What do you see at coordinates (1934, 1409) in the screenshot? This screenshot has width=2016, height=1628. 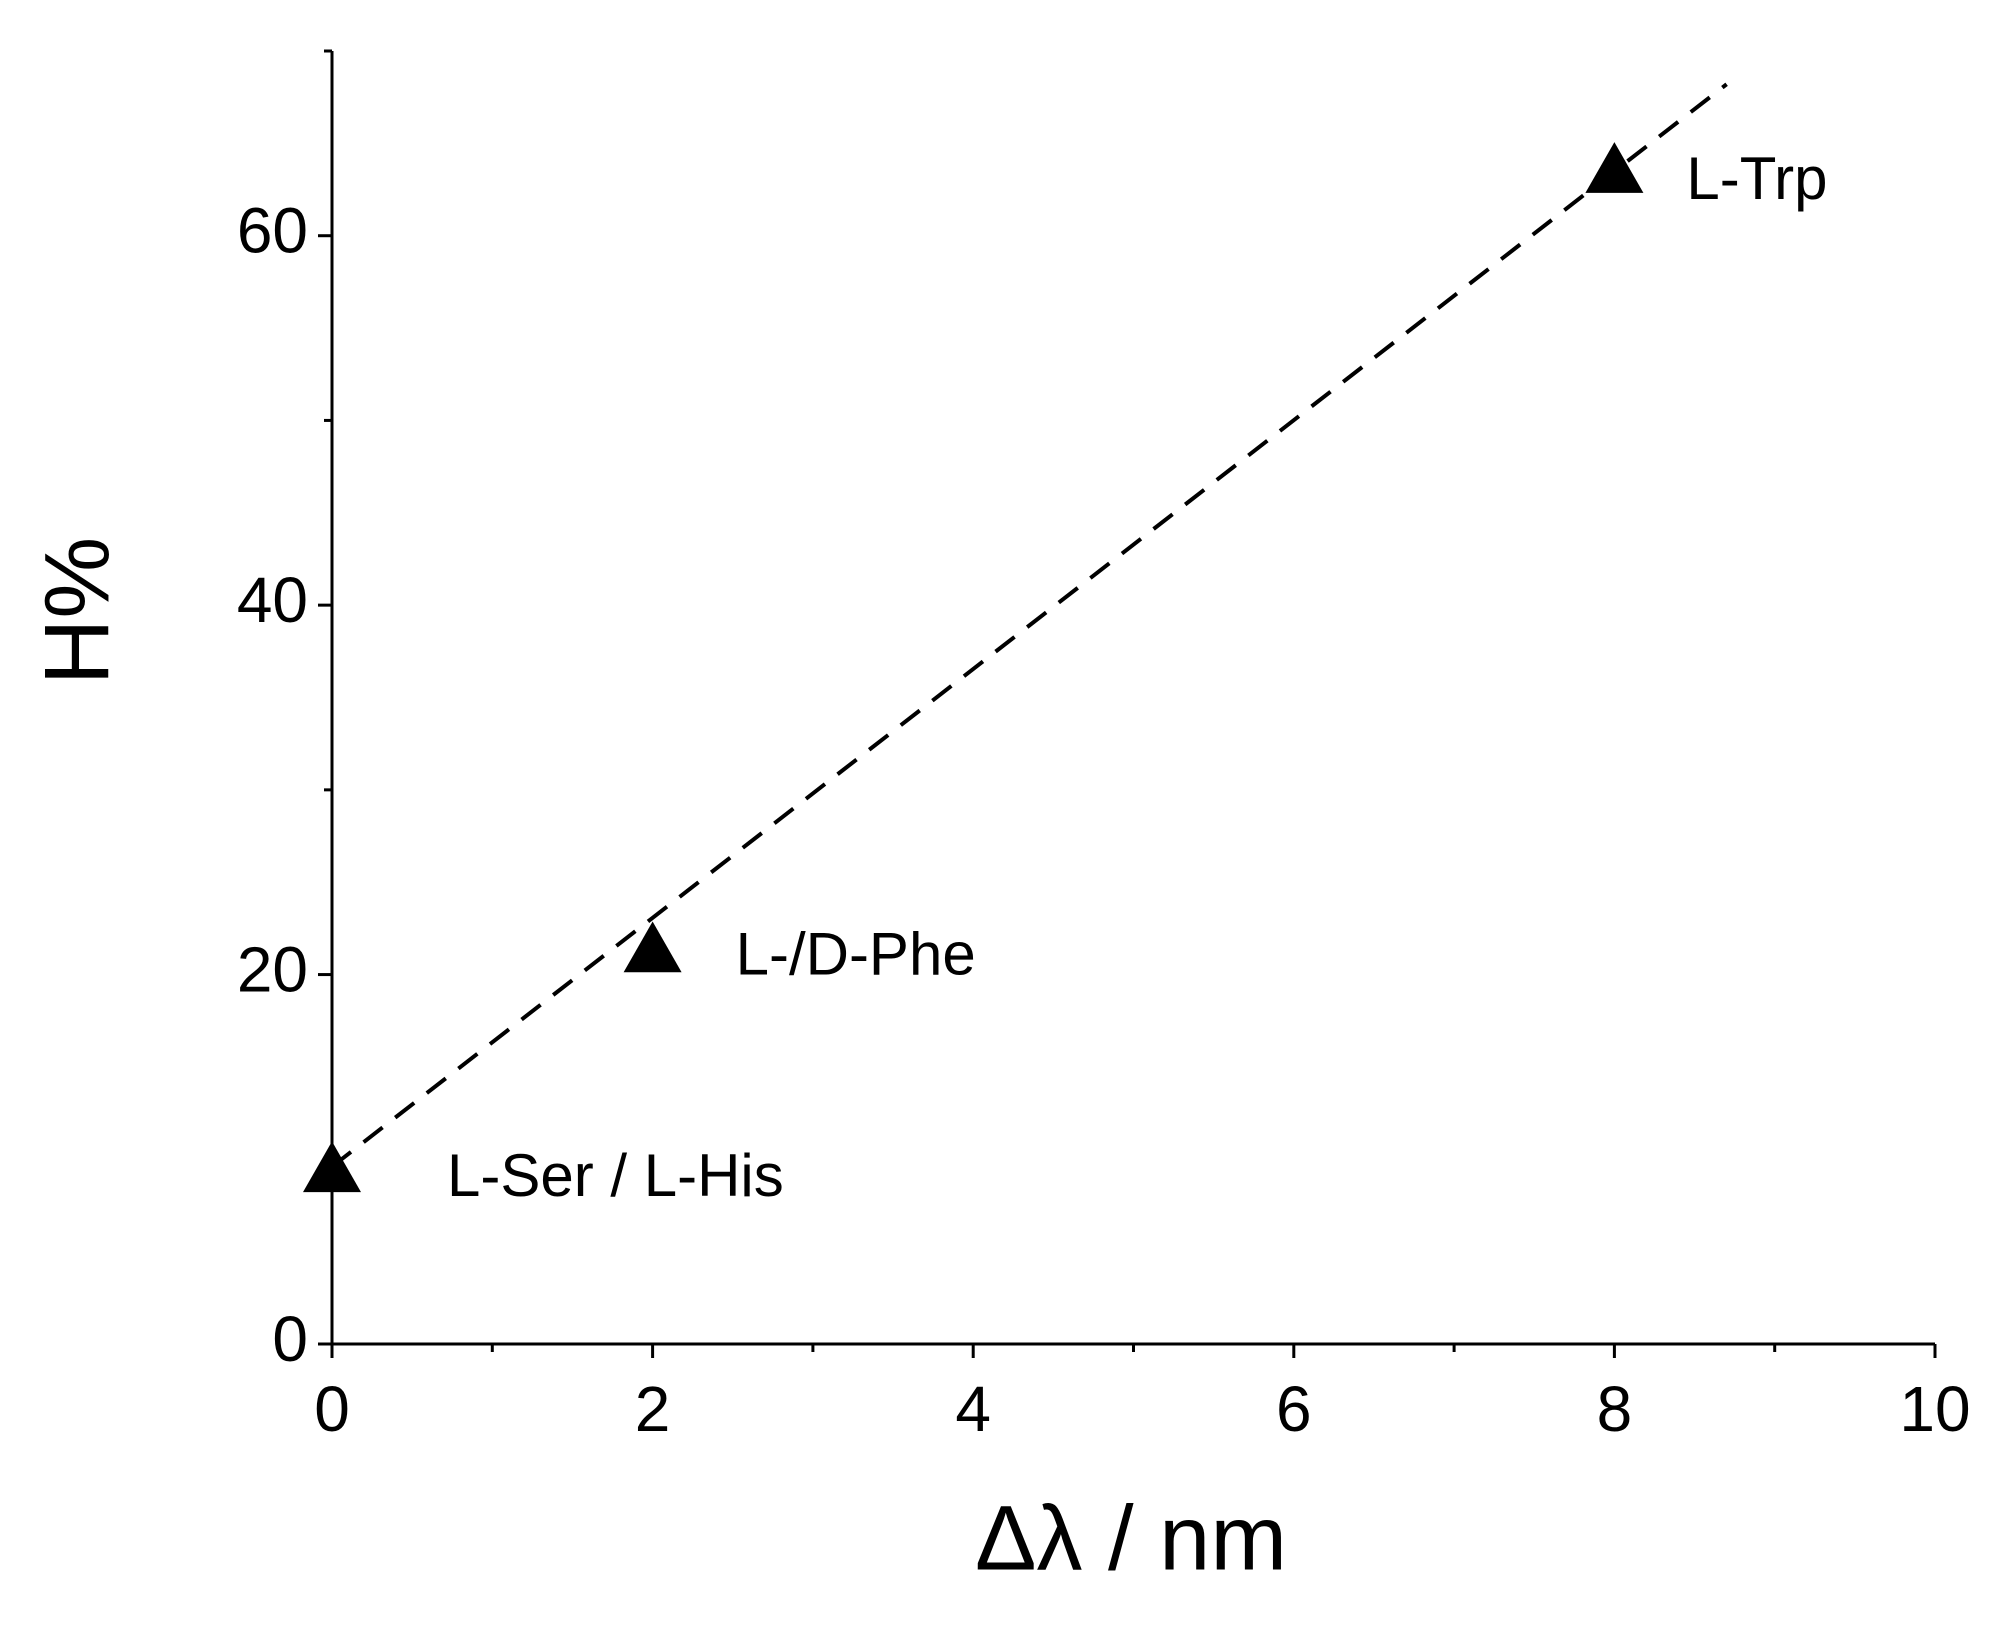 I see `x-tick-label: 10` at bounding box center [1934, 1409].